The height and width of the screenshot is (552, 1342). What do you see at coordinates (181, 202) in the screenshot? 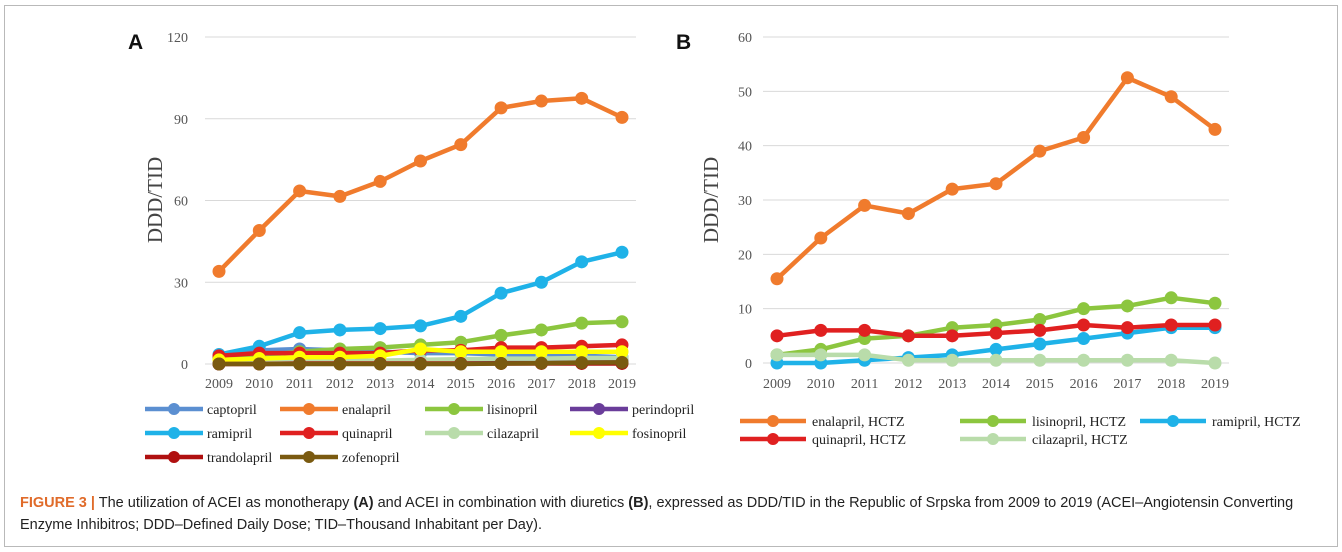
I see `panel-a-y-tick-label: 60` at bounding box center [181, 202].